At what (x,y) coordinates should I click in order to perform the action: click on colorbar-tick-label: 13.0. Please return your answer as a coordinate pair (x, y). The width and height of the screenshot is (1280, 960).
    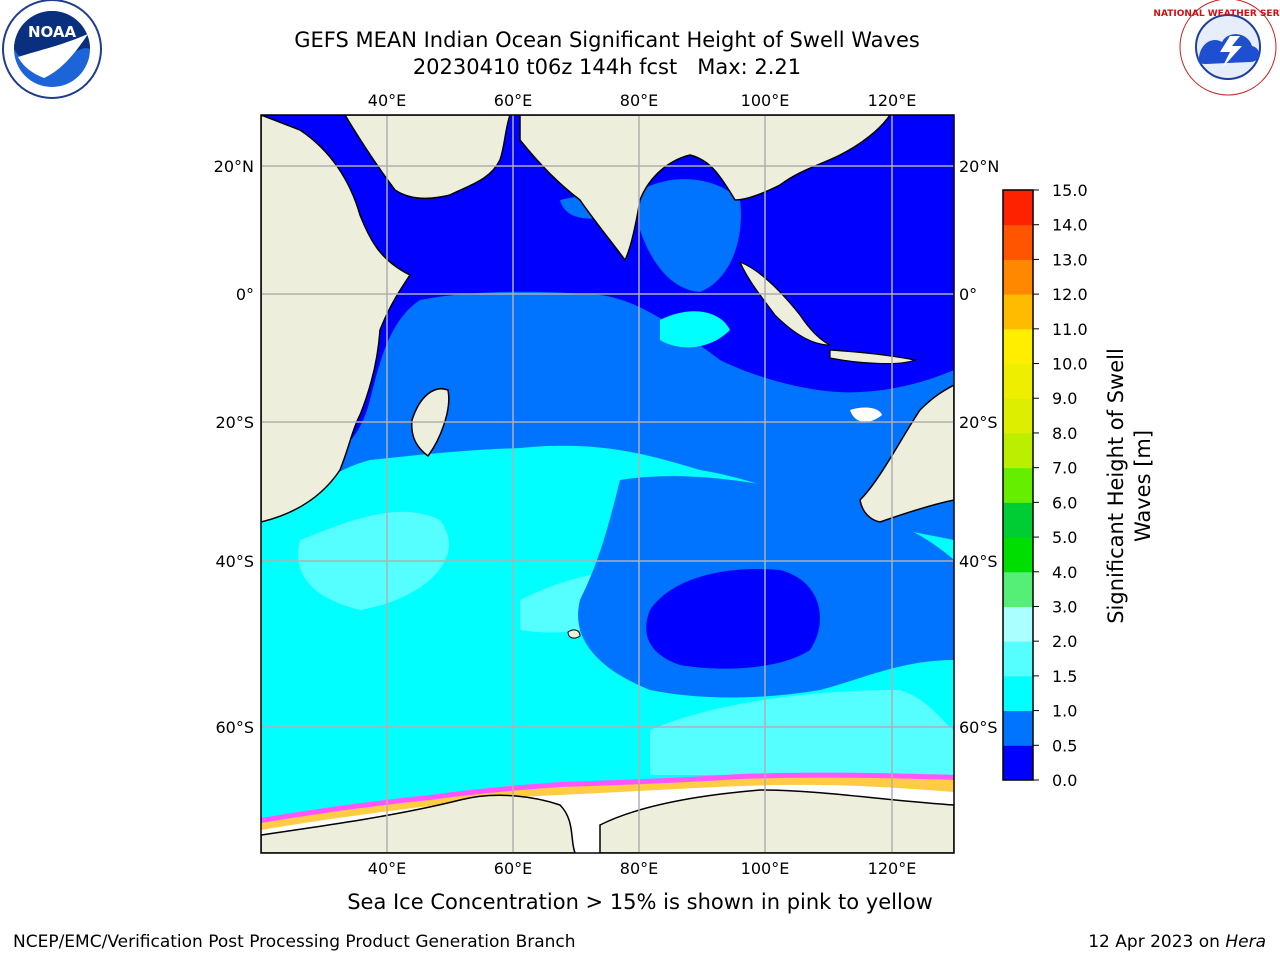
    Looking at the image, I should click on (1070, 259).